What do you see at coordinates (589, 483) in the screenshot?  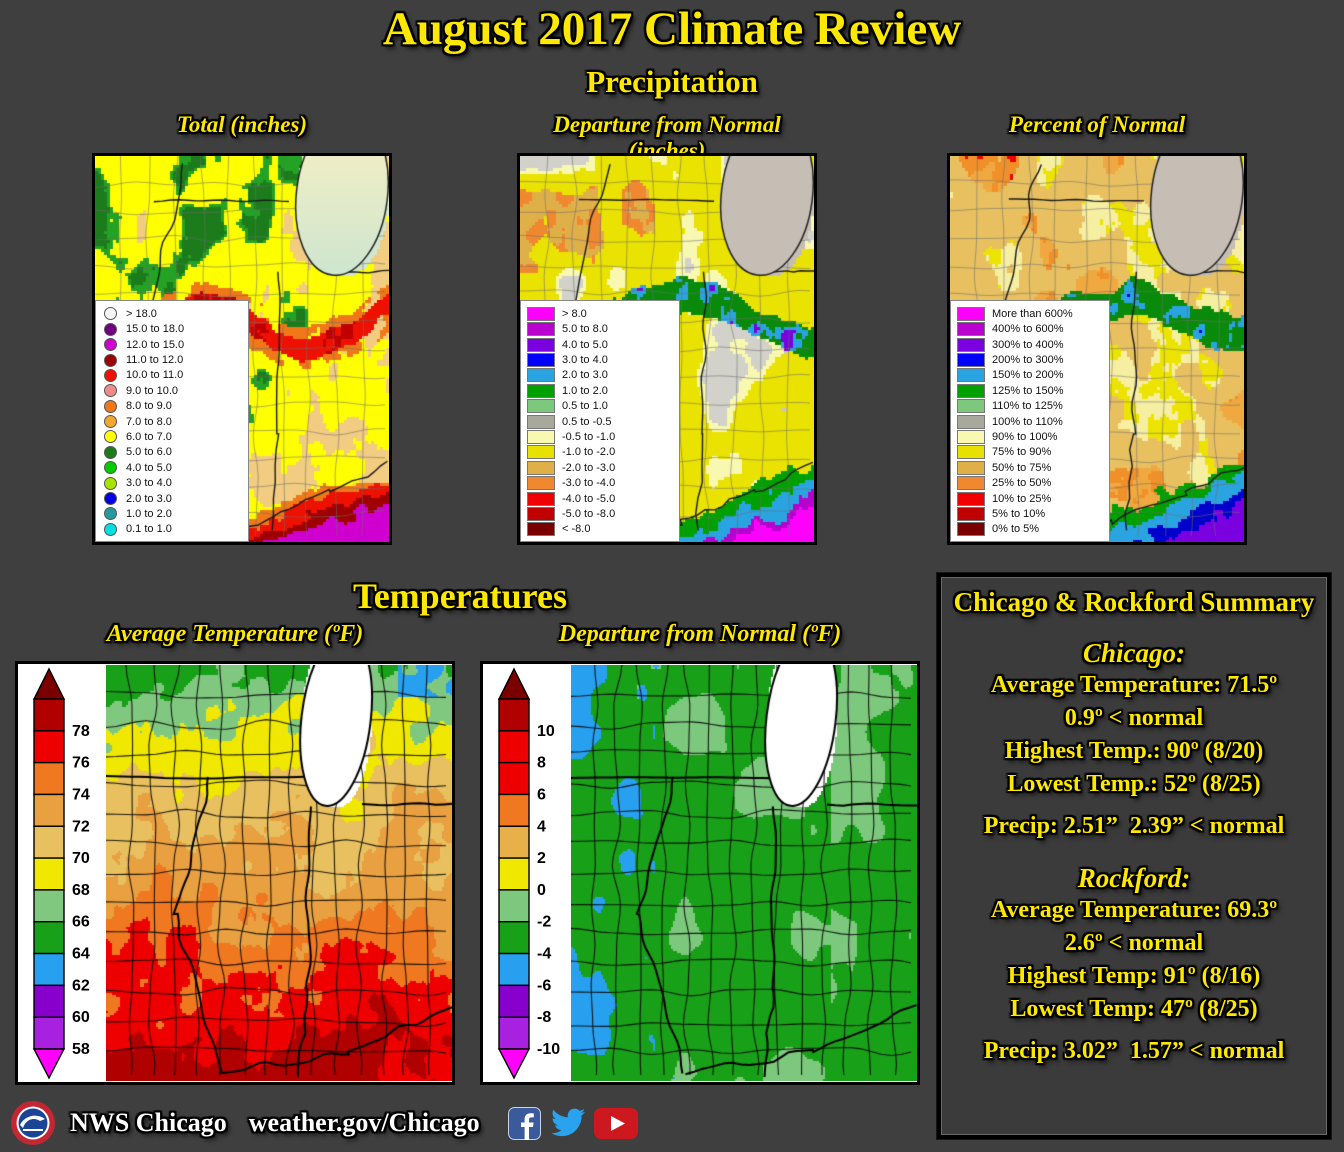 I see `legend-label: -3.0 to -4.0` at bounding box center [589, 483].